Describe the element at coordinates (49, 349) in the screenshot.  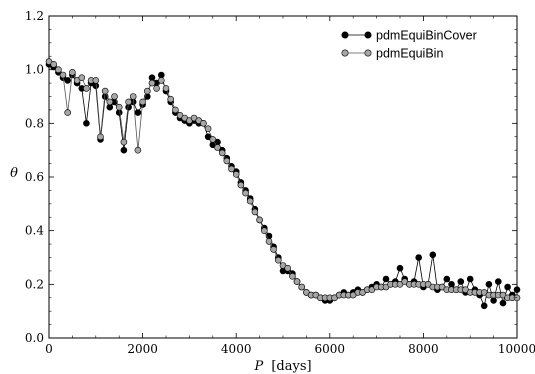
I see `x-tick-label: 0` at that location.